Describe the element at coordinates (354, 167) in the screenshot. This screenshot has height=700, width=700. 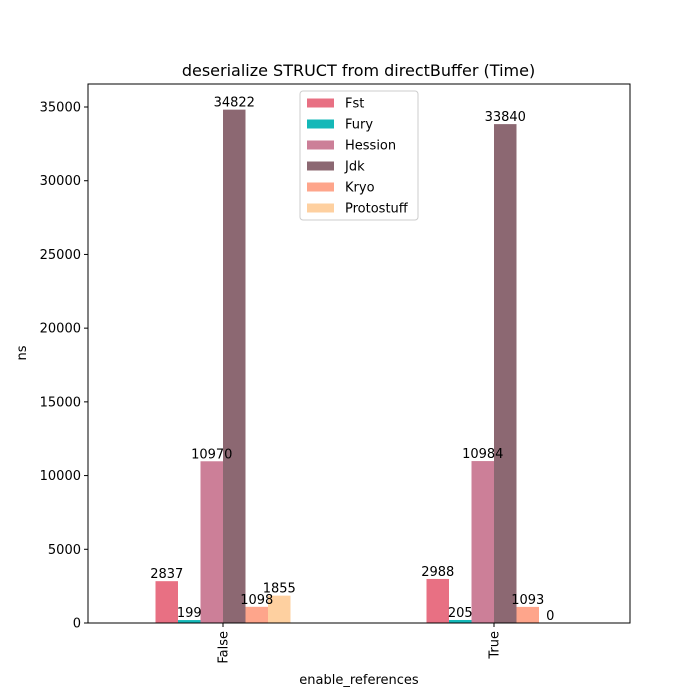
I see `legend-label-jdk: Jdk` at that location.